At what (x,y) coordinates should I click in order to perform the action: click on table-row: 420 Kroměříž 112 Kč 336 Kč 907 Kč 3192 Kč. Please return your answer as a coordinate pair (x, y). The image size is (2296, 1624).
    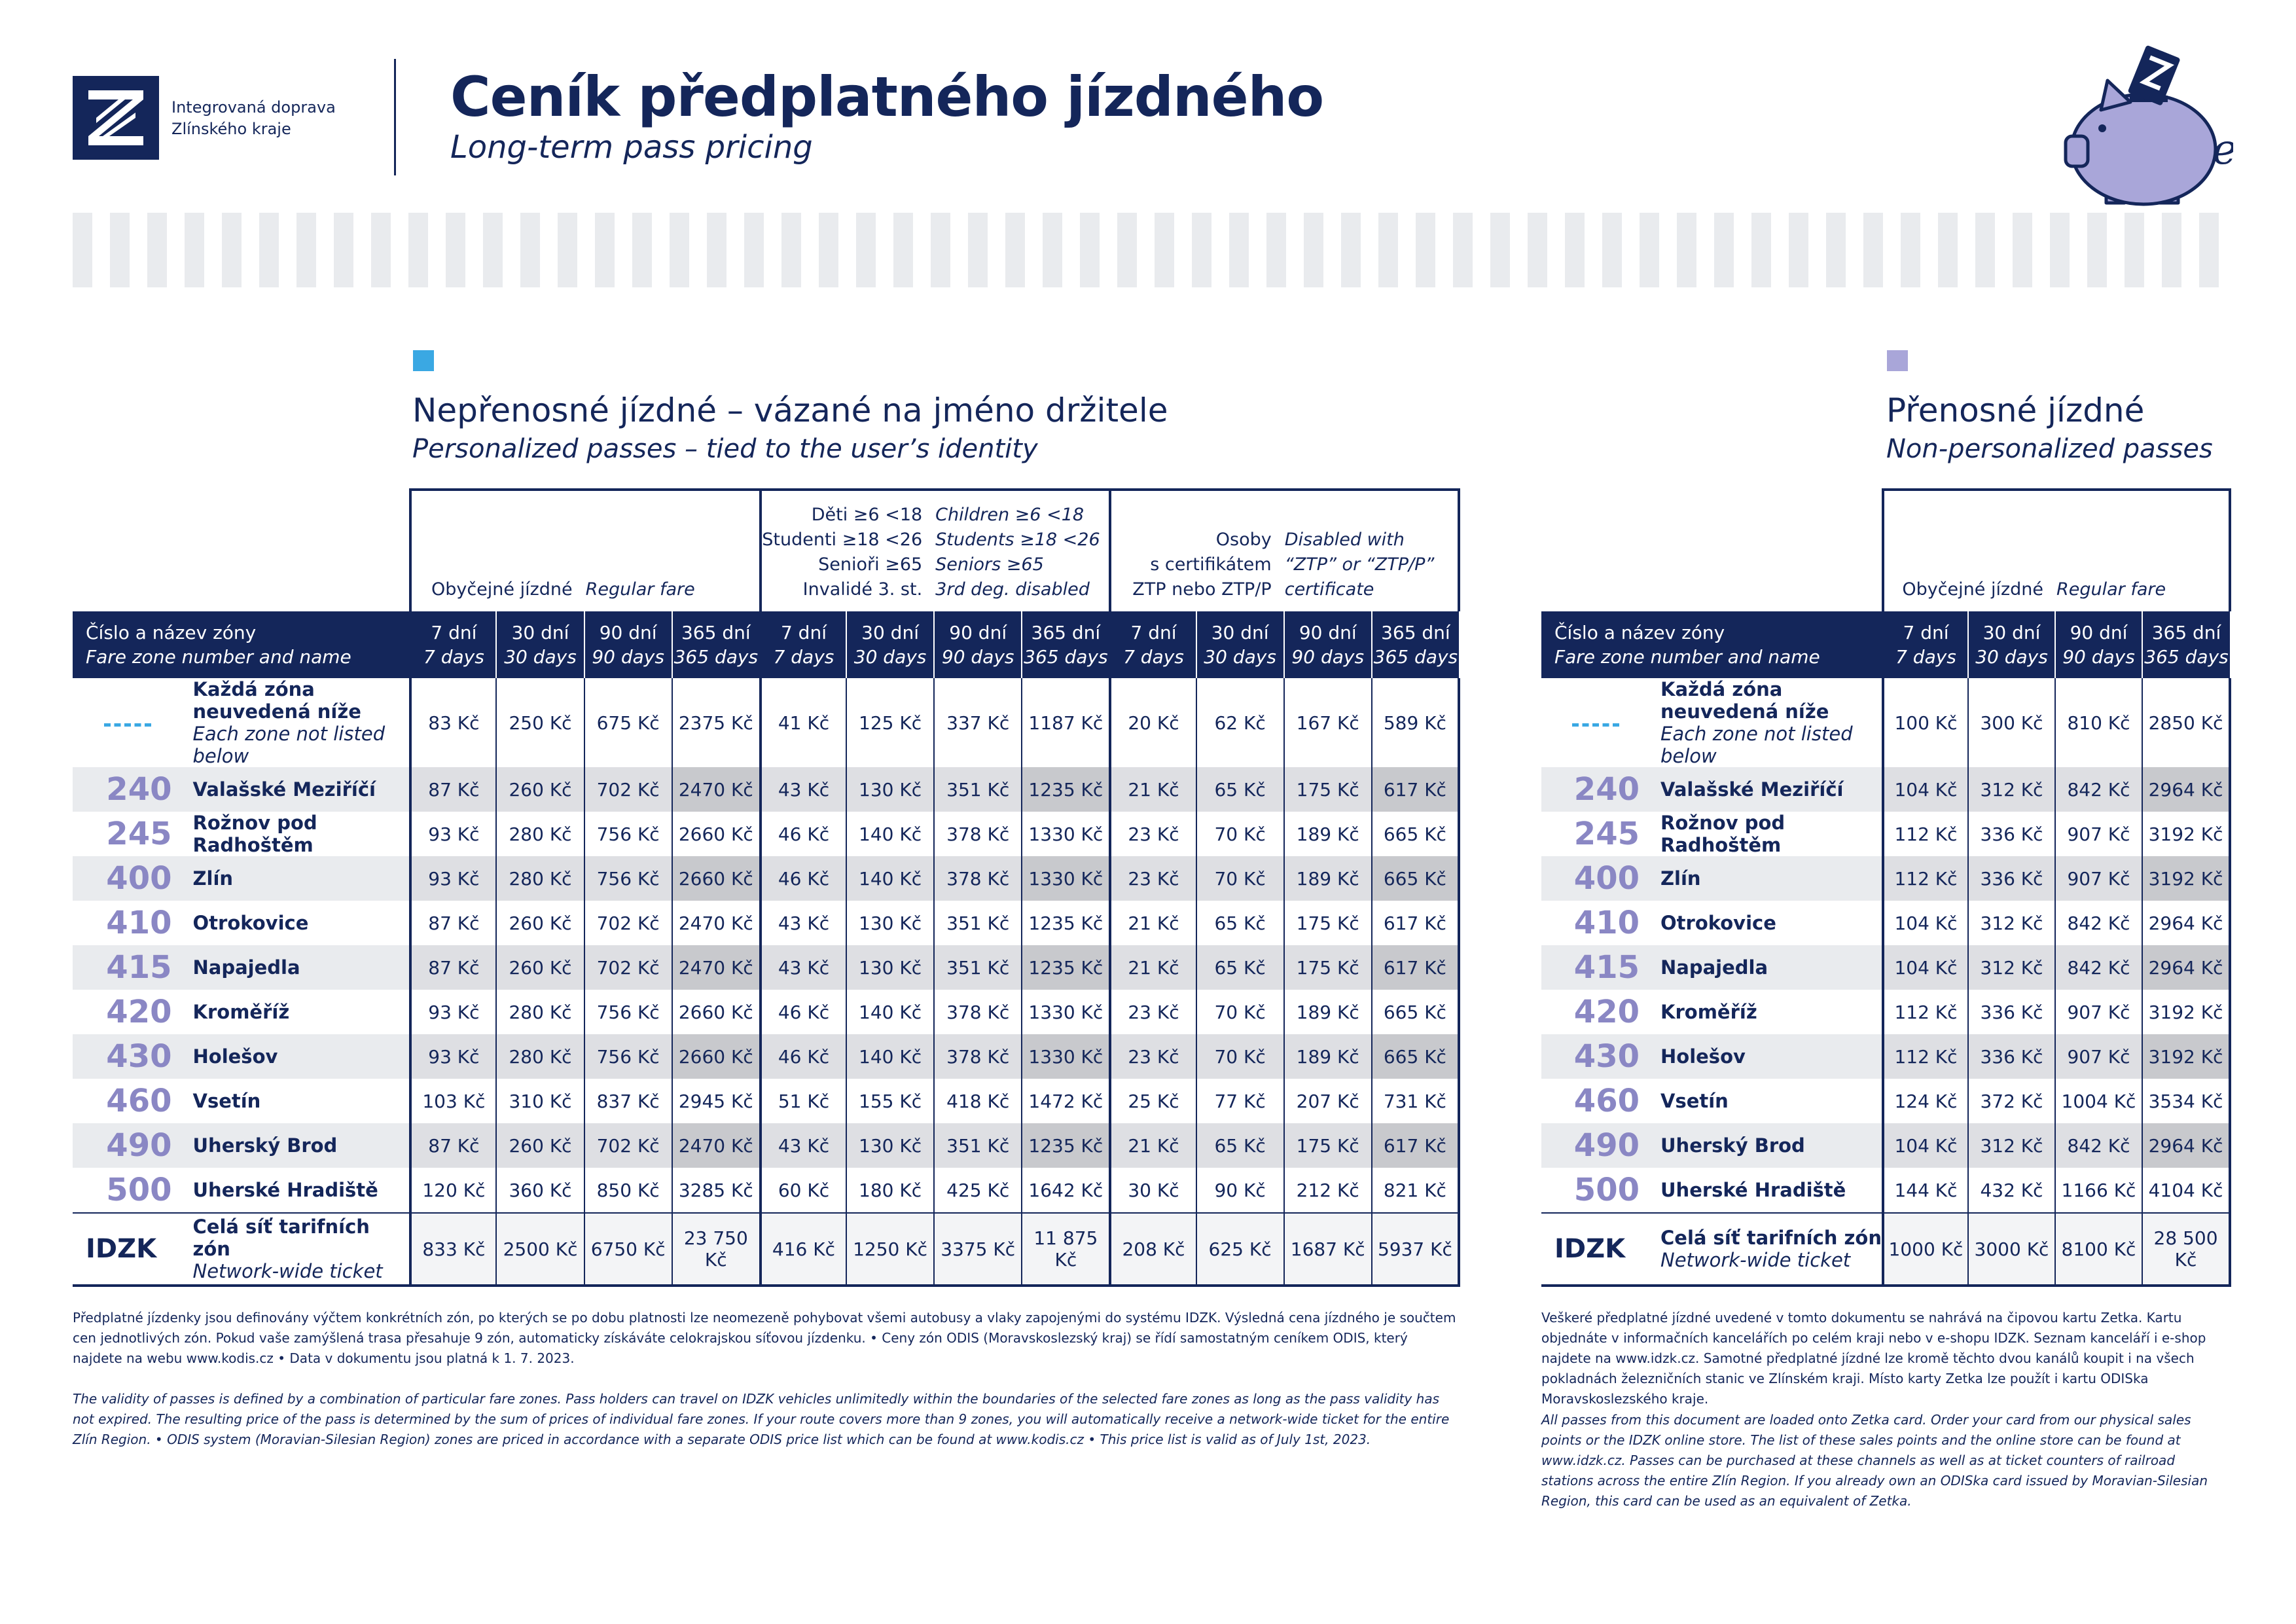
    Looking at the image, I should click on (1886, 1012).